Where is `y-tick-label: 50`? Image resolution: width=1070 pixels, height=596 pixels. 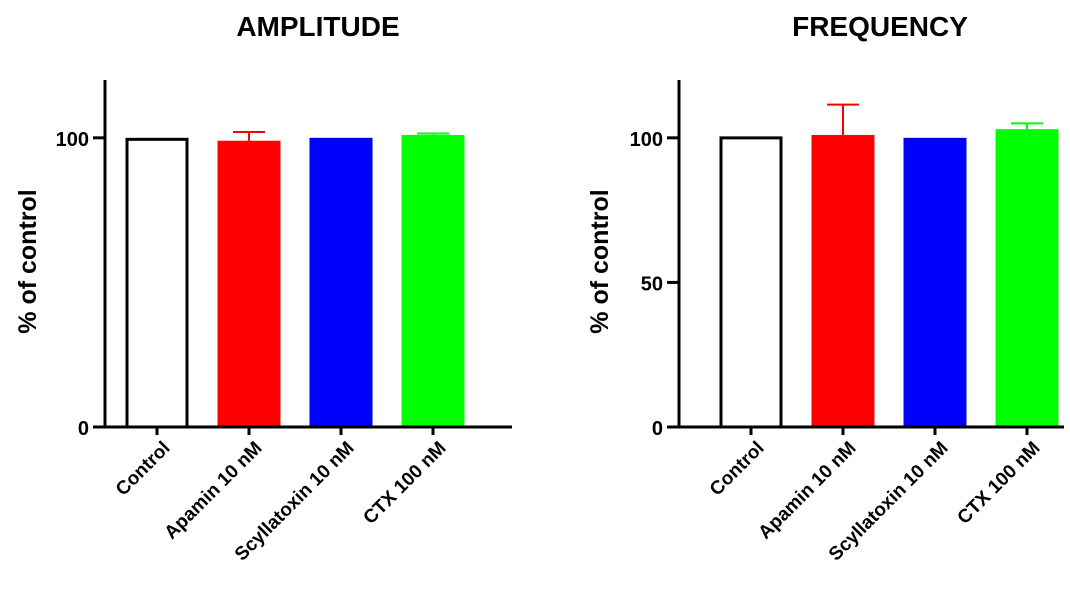 y-tick-label: 50 is located at coordinates (652, 284).